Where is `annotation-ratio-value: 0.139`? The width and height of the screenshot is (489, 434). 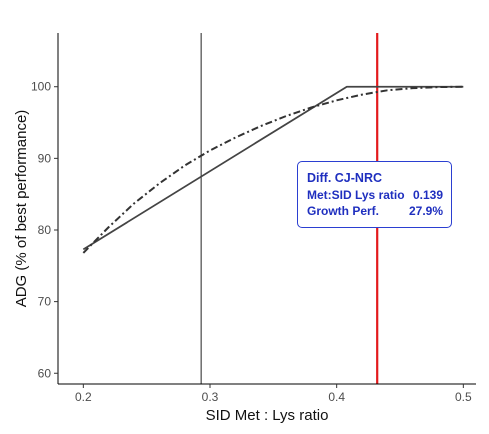 annotation-ratio-value: 0.139 is located at coordinates (427, 195).